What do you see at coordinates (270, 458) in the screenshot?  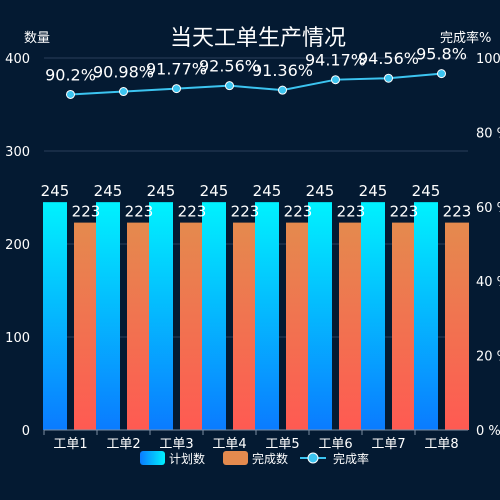 I see `legend-done-label: 完成数` at bounding box center [270, 458].